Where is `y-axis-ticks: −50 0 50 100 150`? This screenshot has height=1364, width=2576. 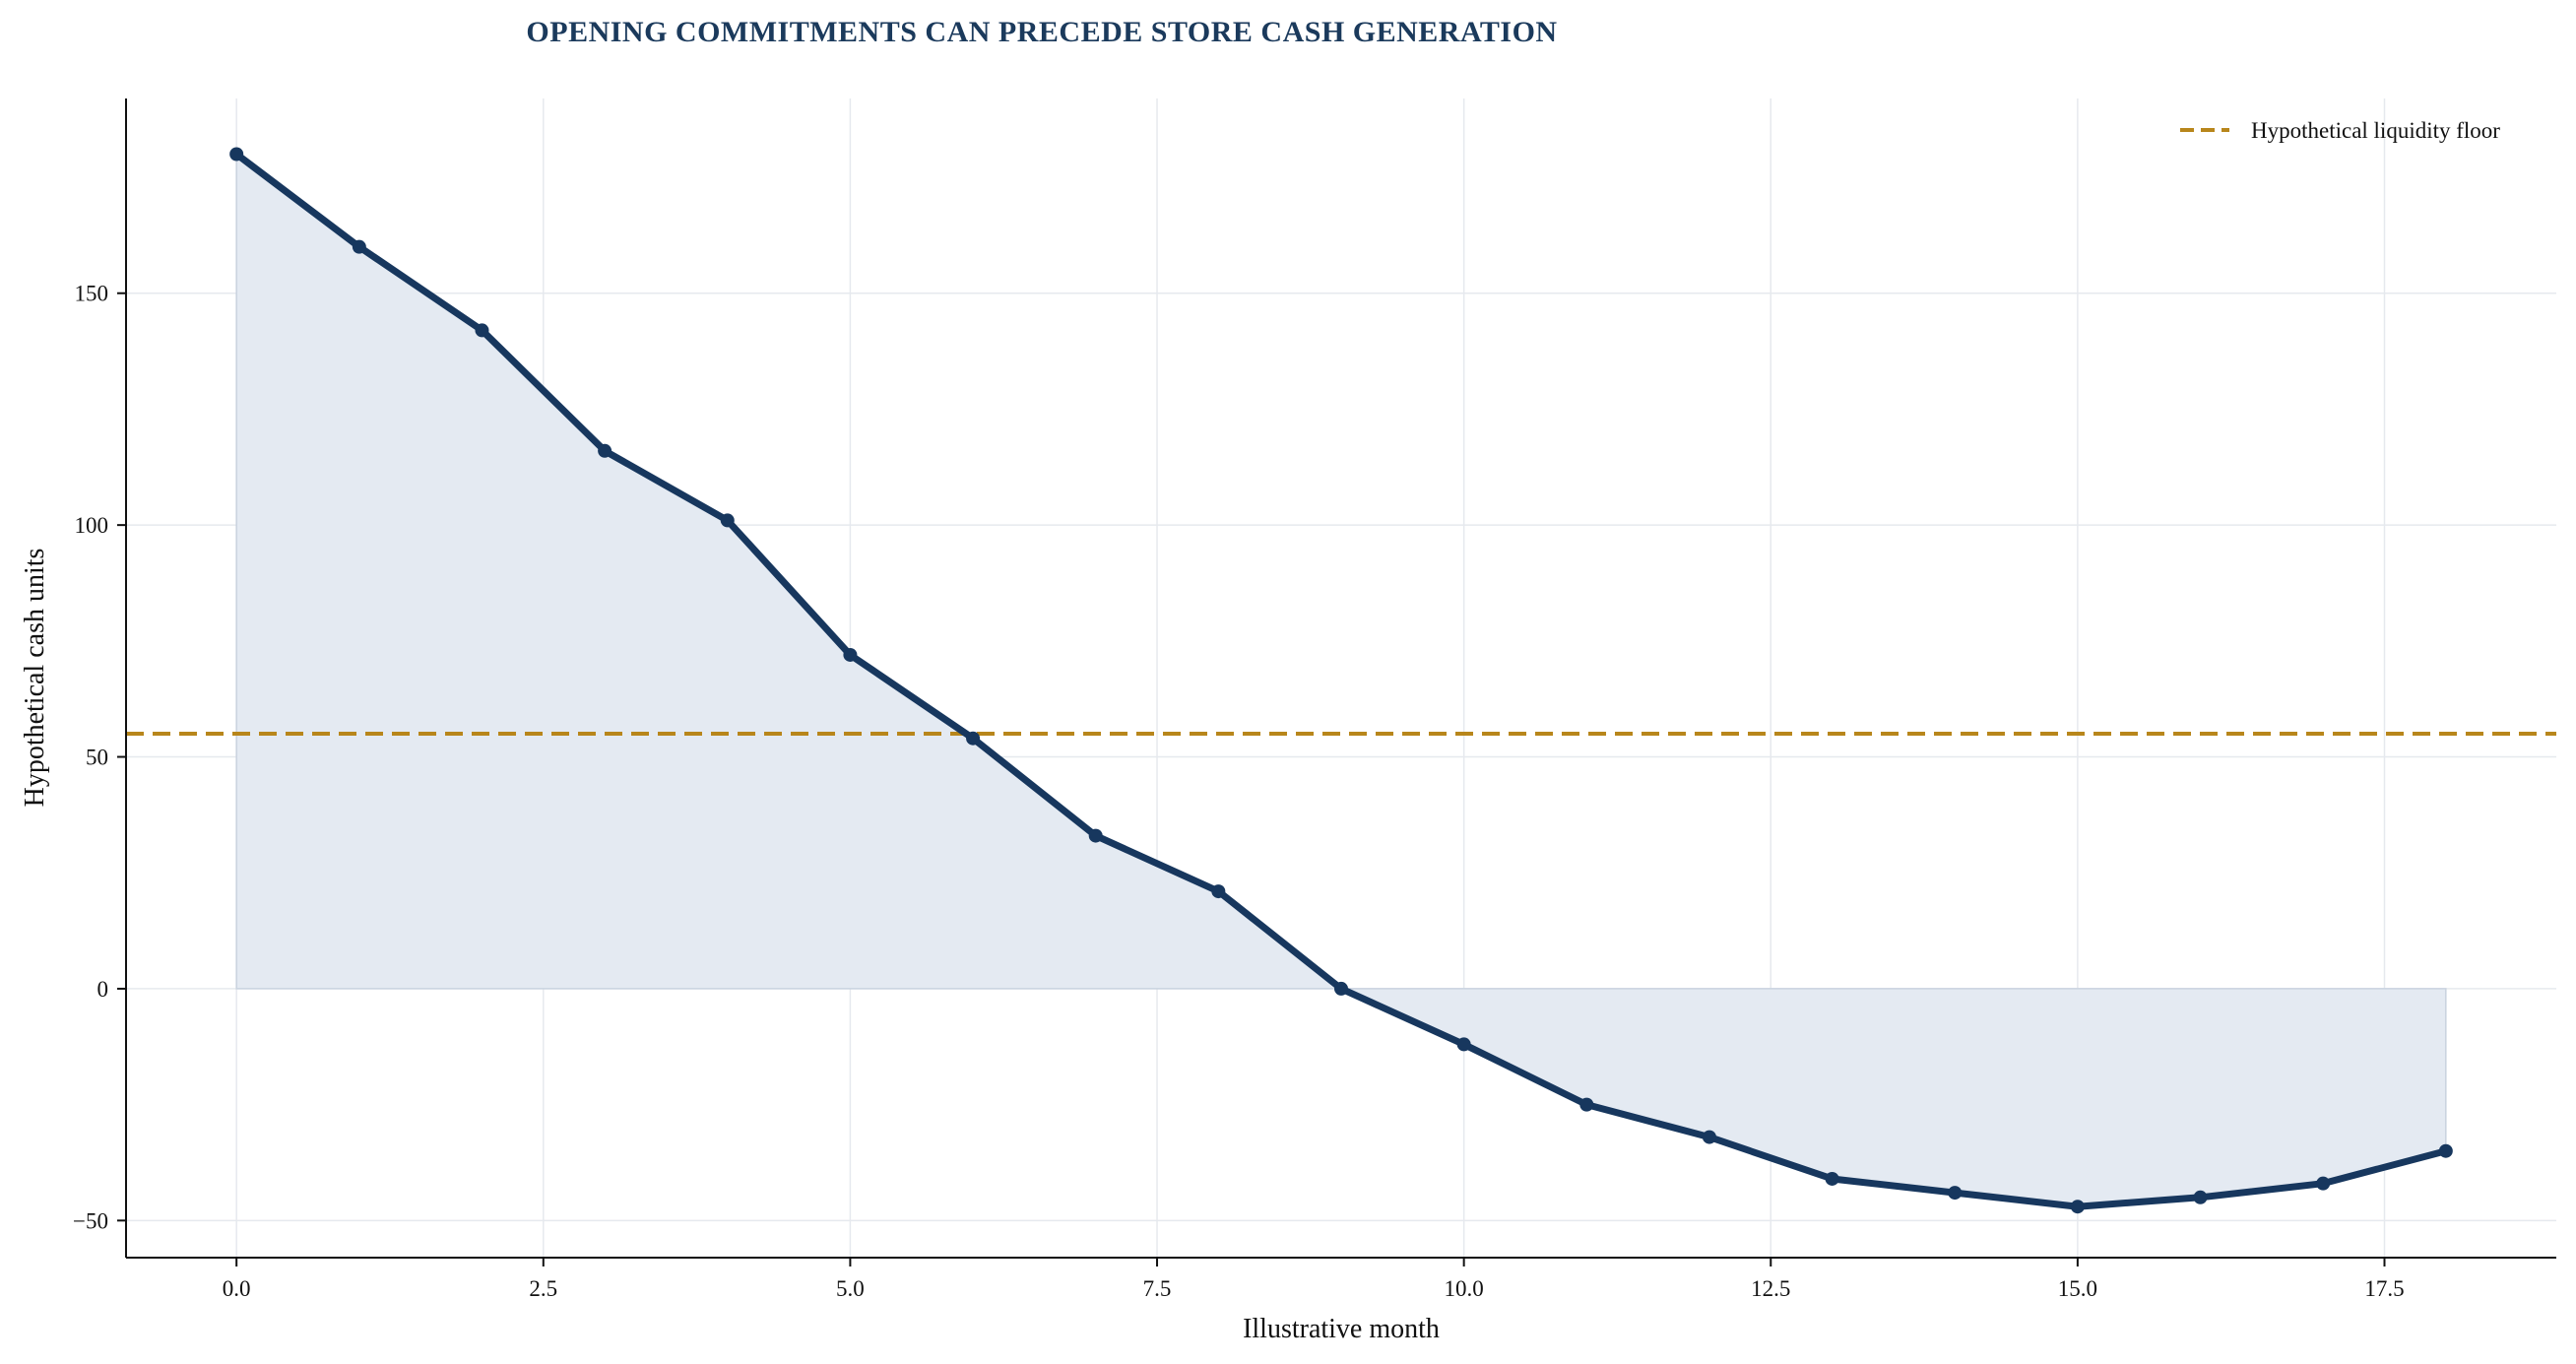 y-axis-ticks: −50 0 50 100 150 is located at coordinates (99, 757).